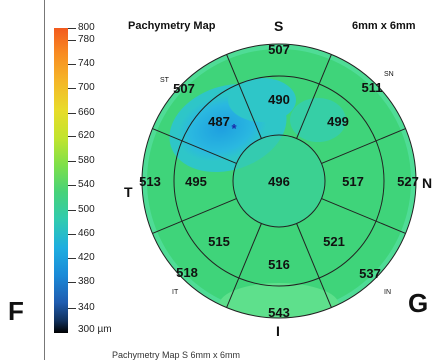  I want to click on scale-tick-label: 540, so click(86, 184).